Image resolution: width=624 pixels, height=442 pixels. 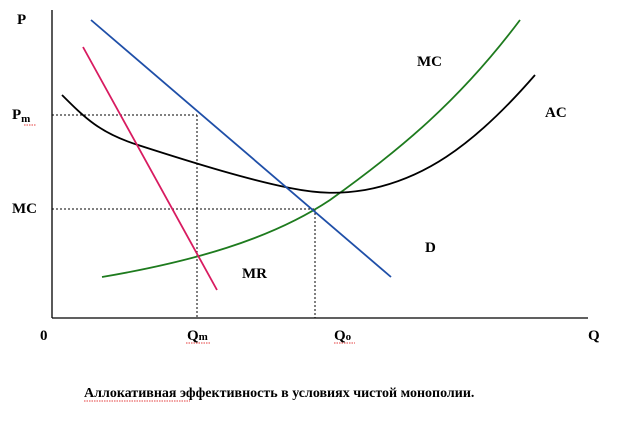 I want to click on mr-curve-label: MR, so click(x=254, y=274).